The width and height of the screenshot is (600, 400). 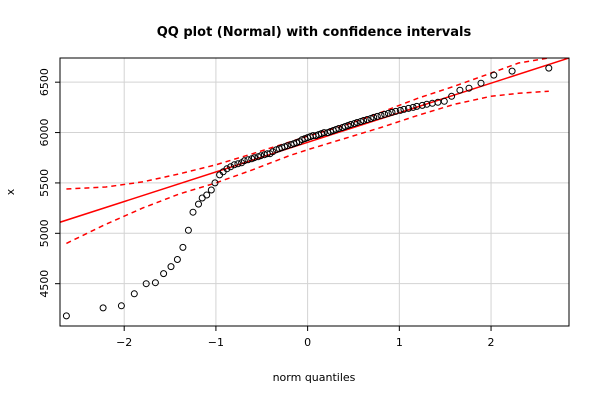 What do you see at coordinates (44, 284) in the screenshot?
I see `y-tick-label: 4500` at bounding box center [44, 284].